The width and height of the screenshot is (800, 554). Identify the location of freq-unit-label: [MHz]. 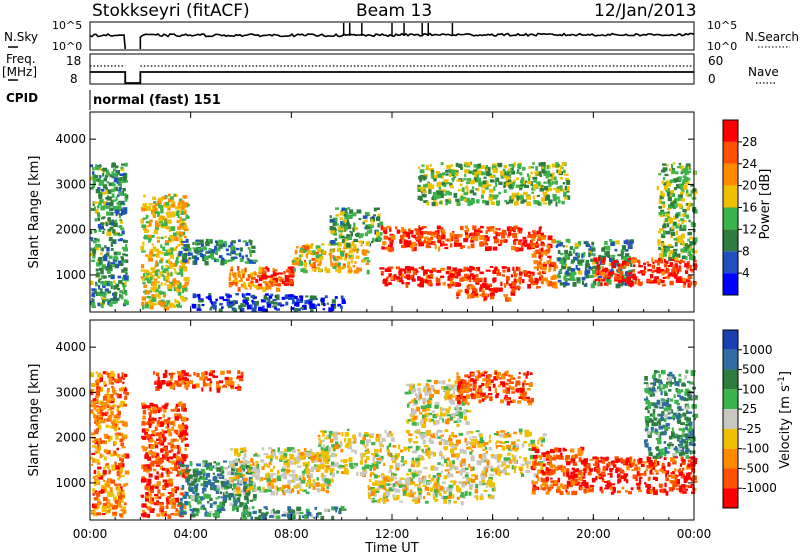
(19, 72).